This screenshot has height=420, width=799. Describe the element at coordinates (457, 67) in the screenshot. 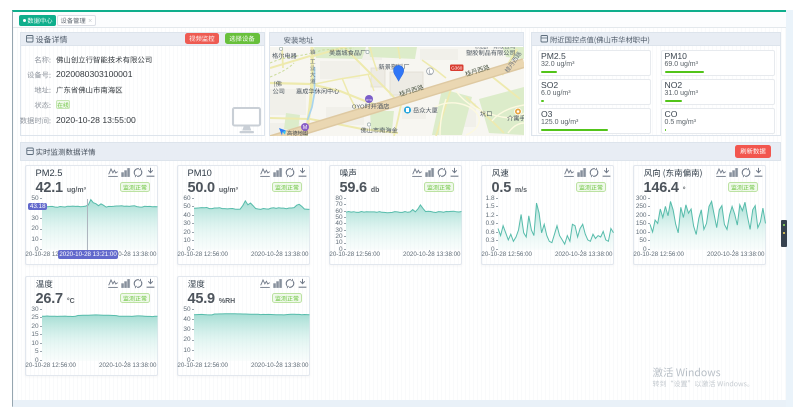

I see `svg-text: G360` at that location.